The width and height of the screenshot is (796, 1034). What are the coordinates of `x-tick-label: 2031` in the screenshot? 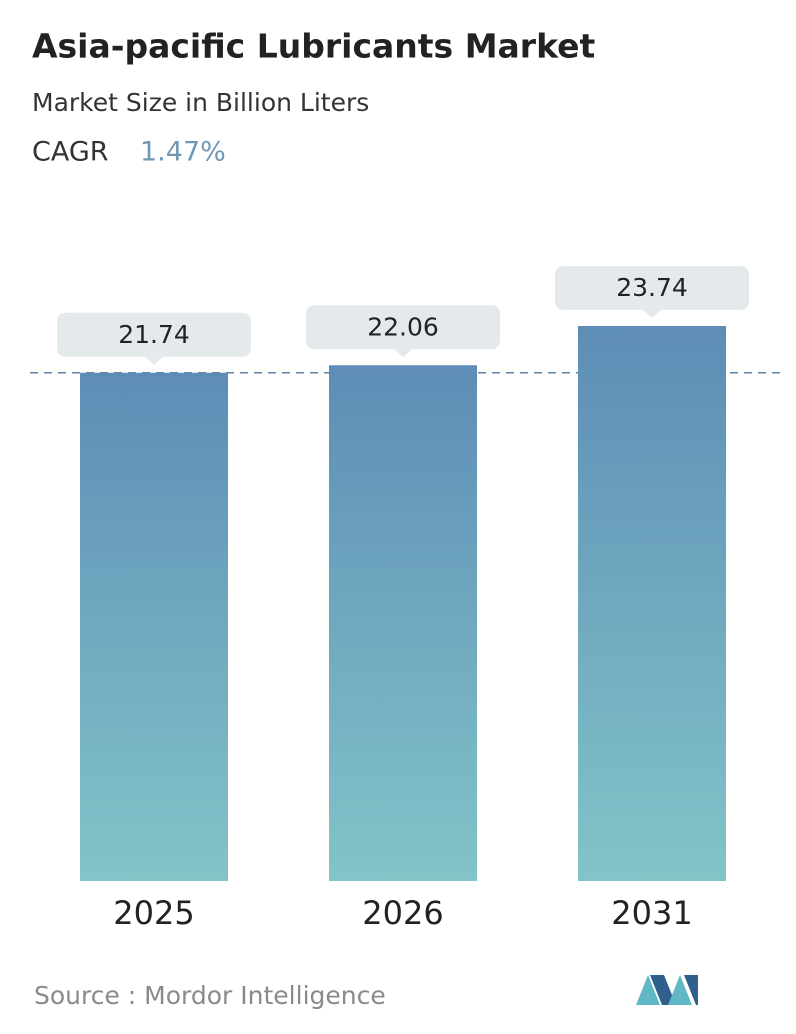 It's located at (651, 913).